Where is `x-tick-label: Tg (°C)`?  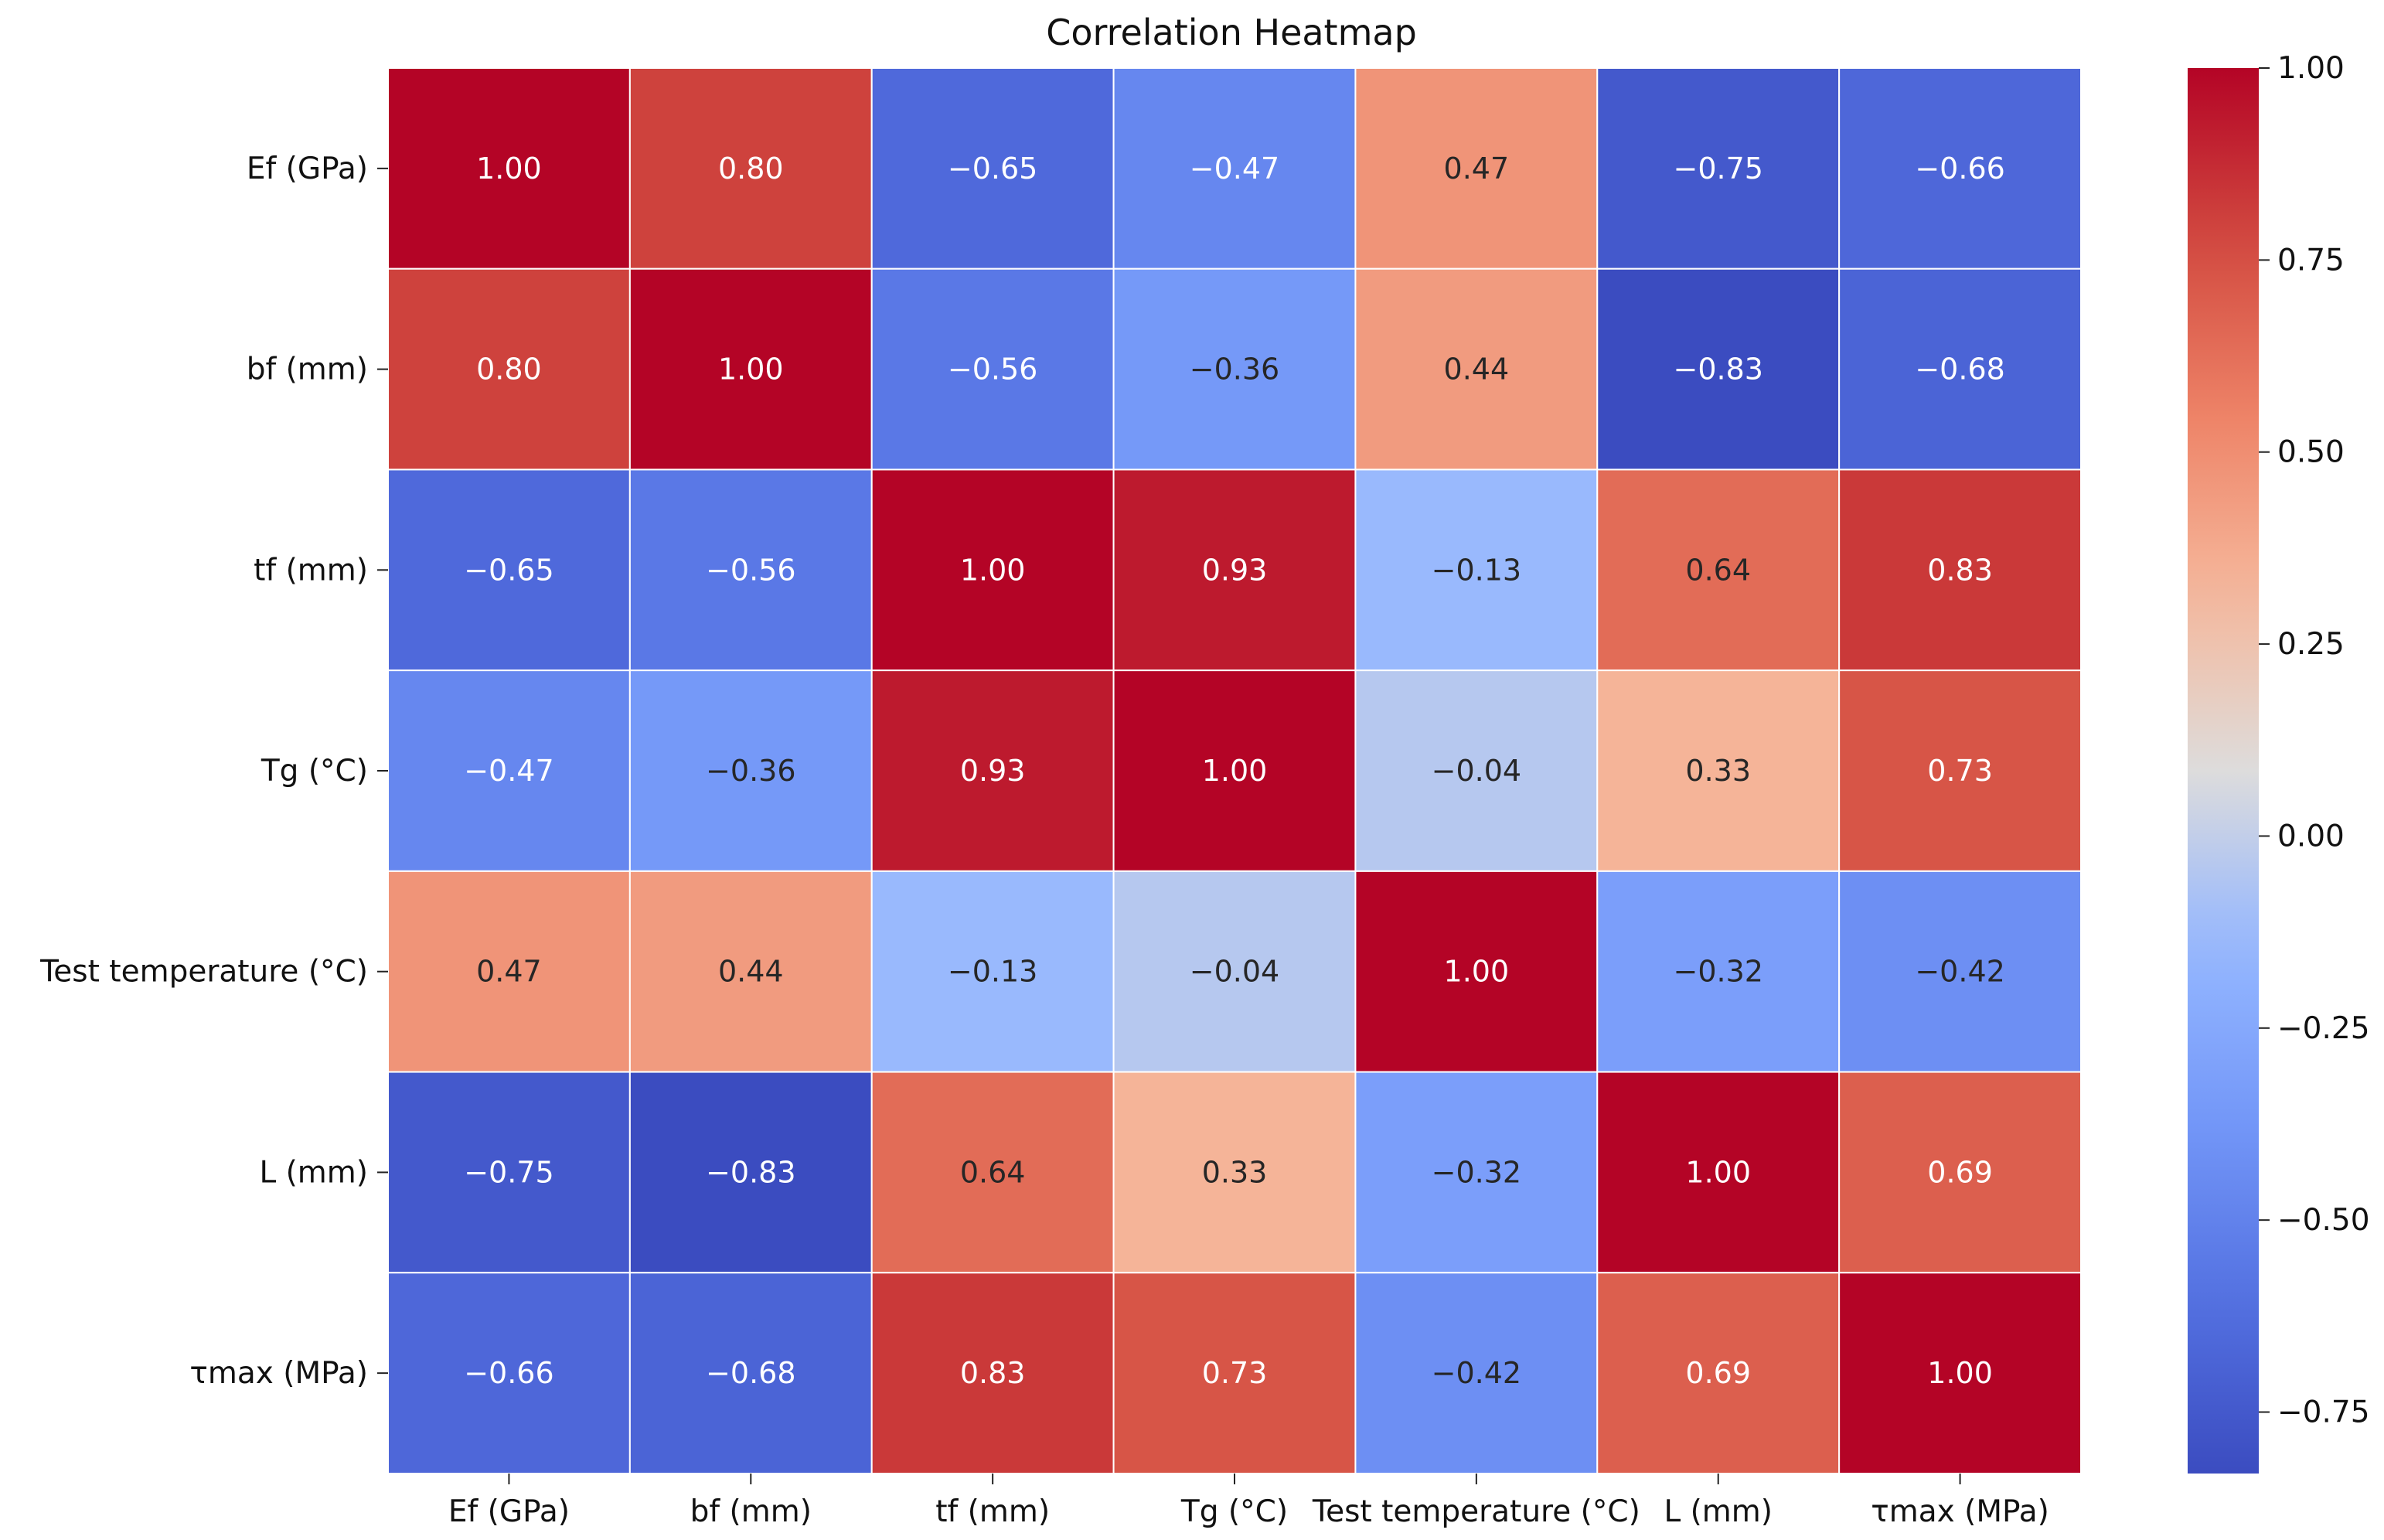
x-tick-label: Tg (°C) is located at coordinates (1234, 1511).